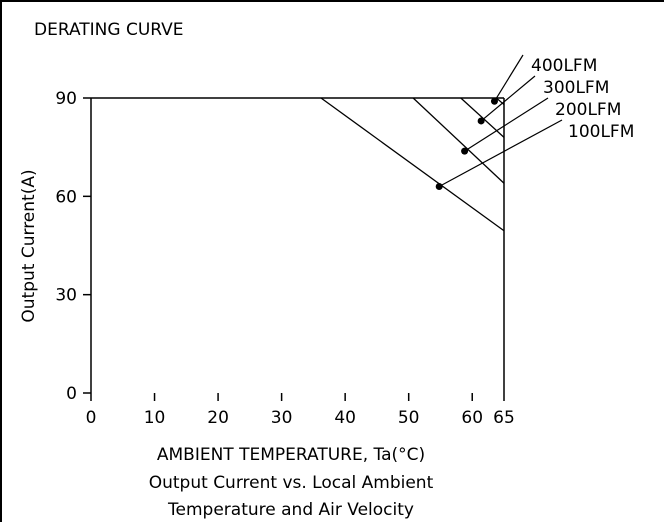 The width and height of the screenshot is (664, 522). I want to click on series-label-300lfm: 300LFM, so click(576, 88).